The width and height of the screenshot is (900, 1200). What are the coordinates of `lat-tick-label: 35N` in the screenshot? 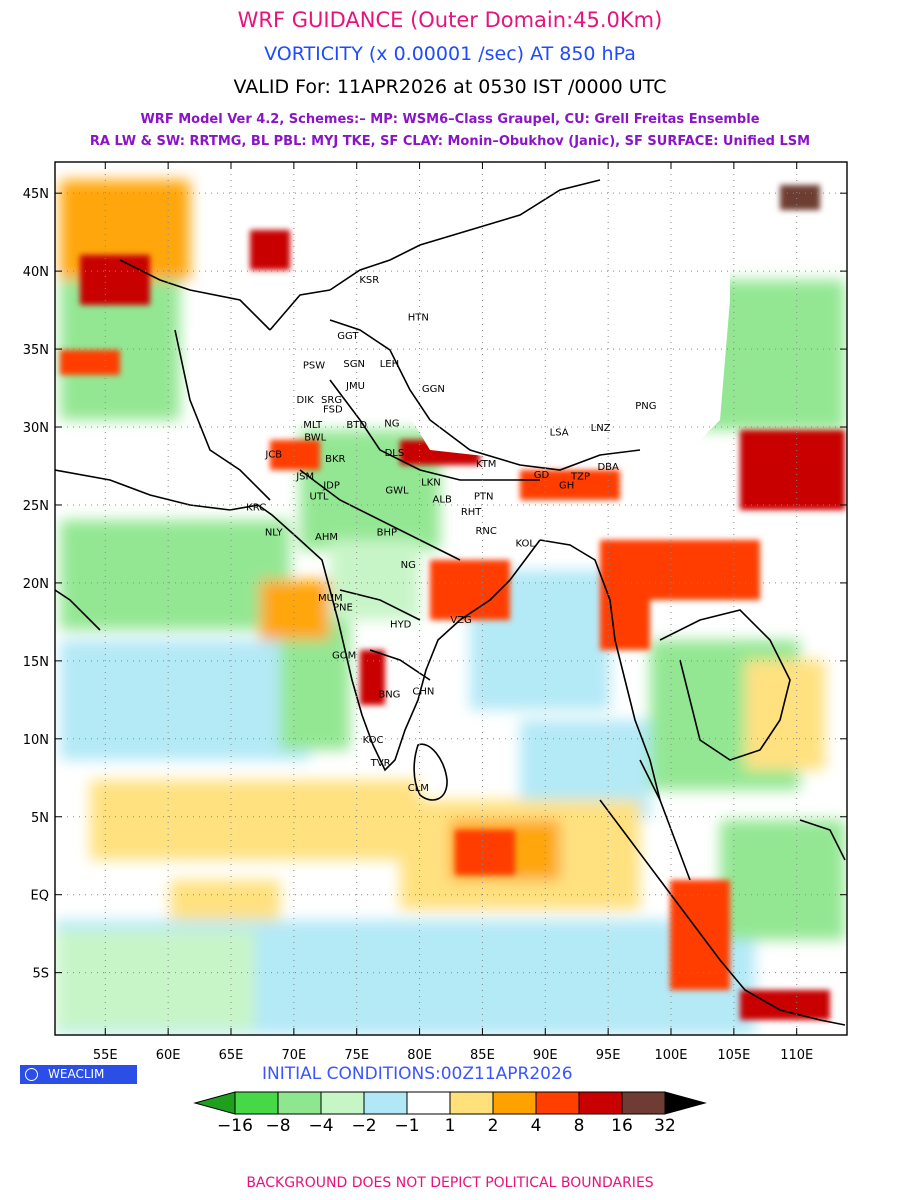 It's located at (36, 350).